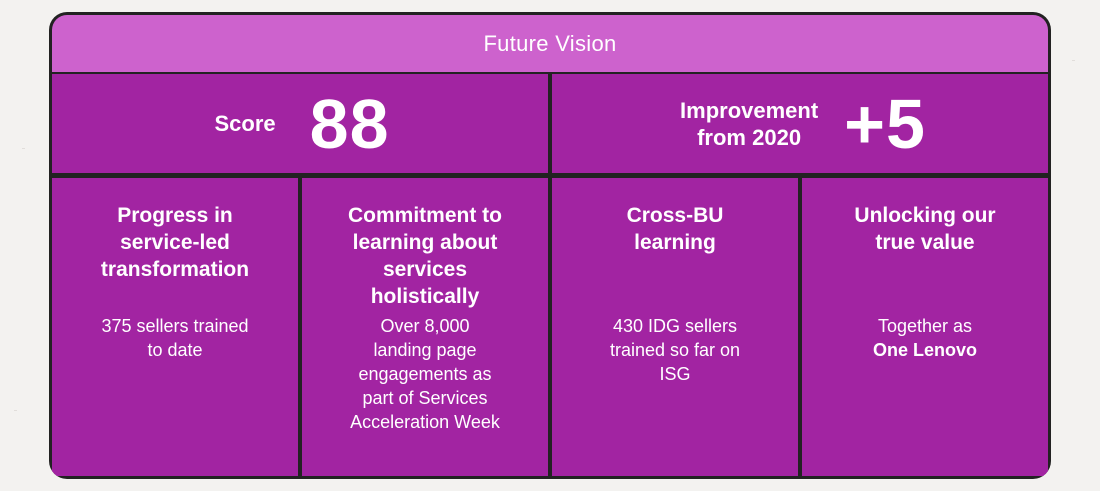 This screenshot has height=491, width=1100. I want to click on card-title-line: holistically, so click(425, 296).